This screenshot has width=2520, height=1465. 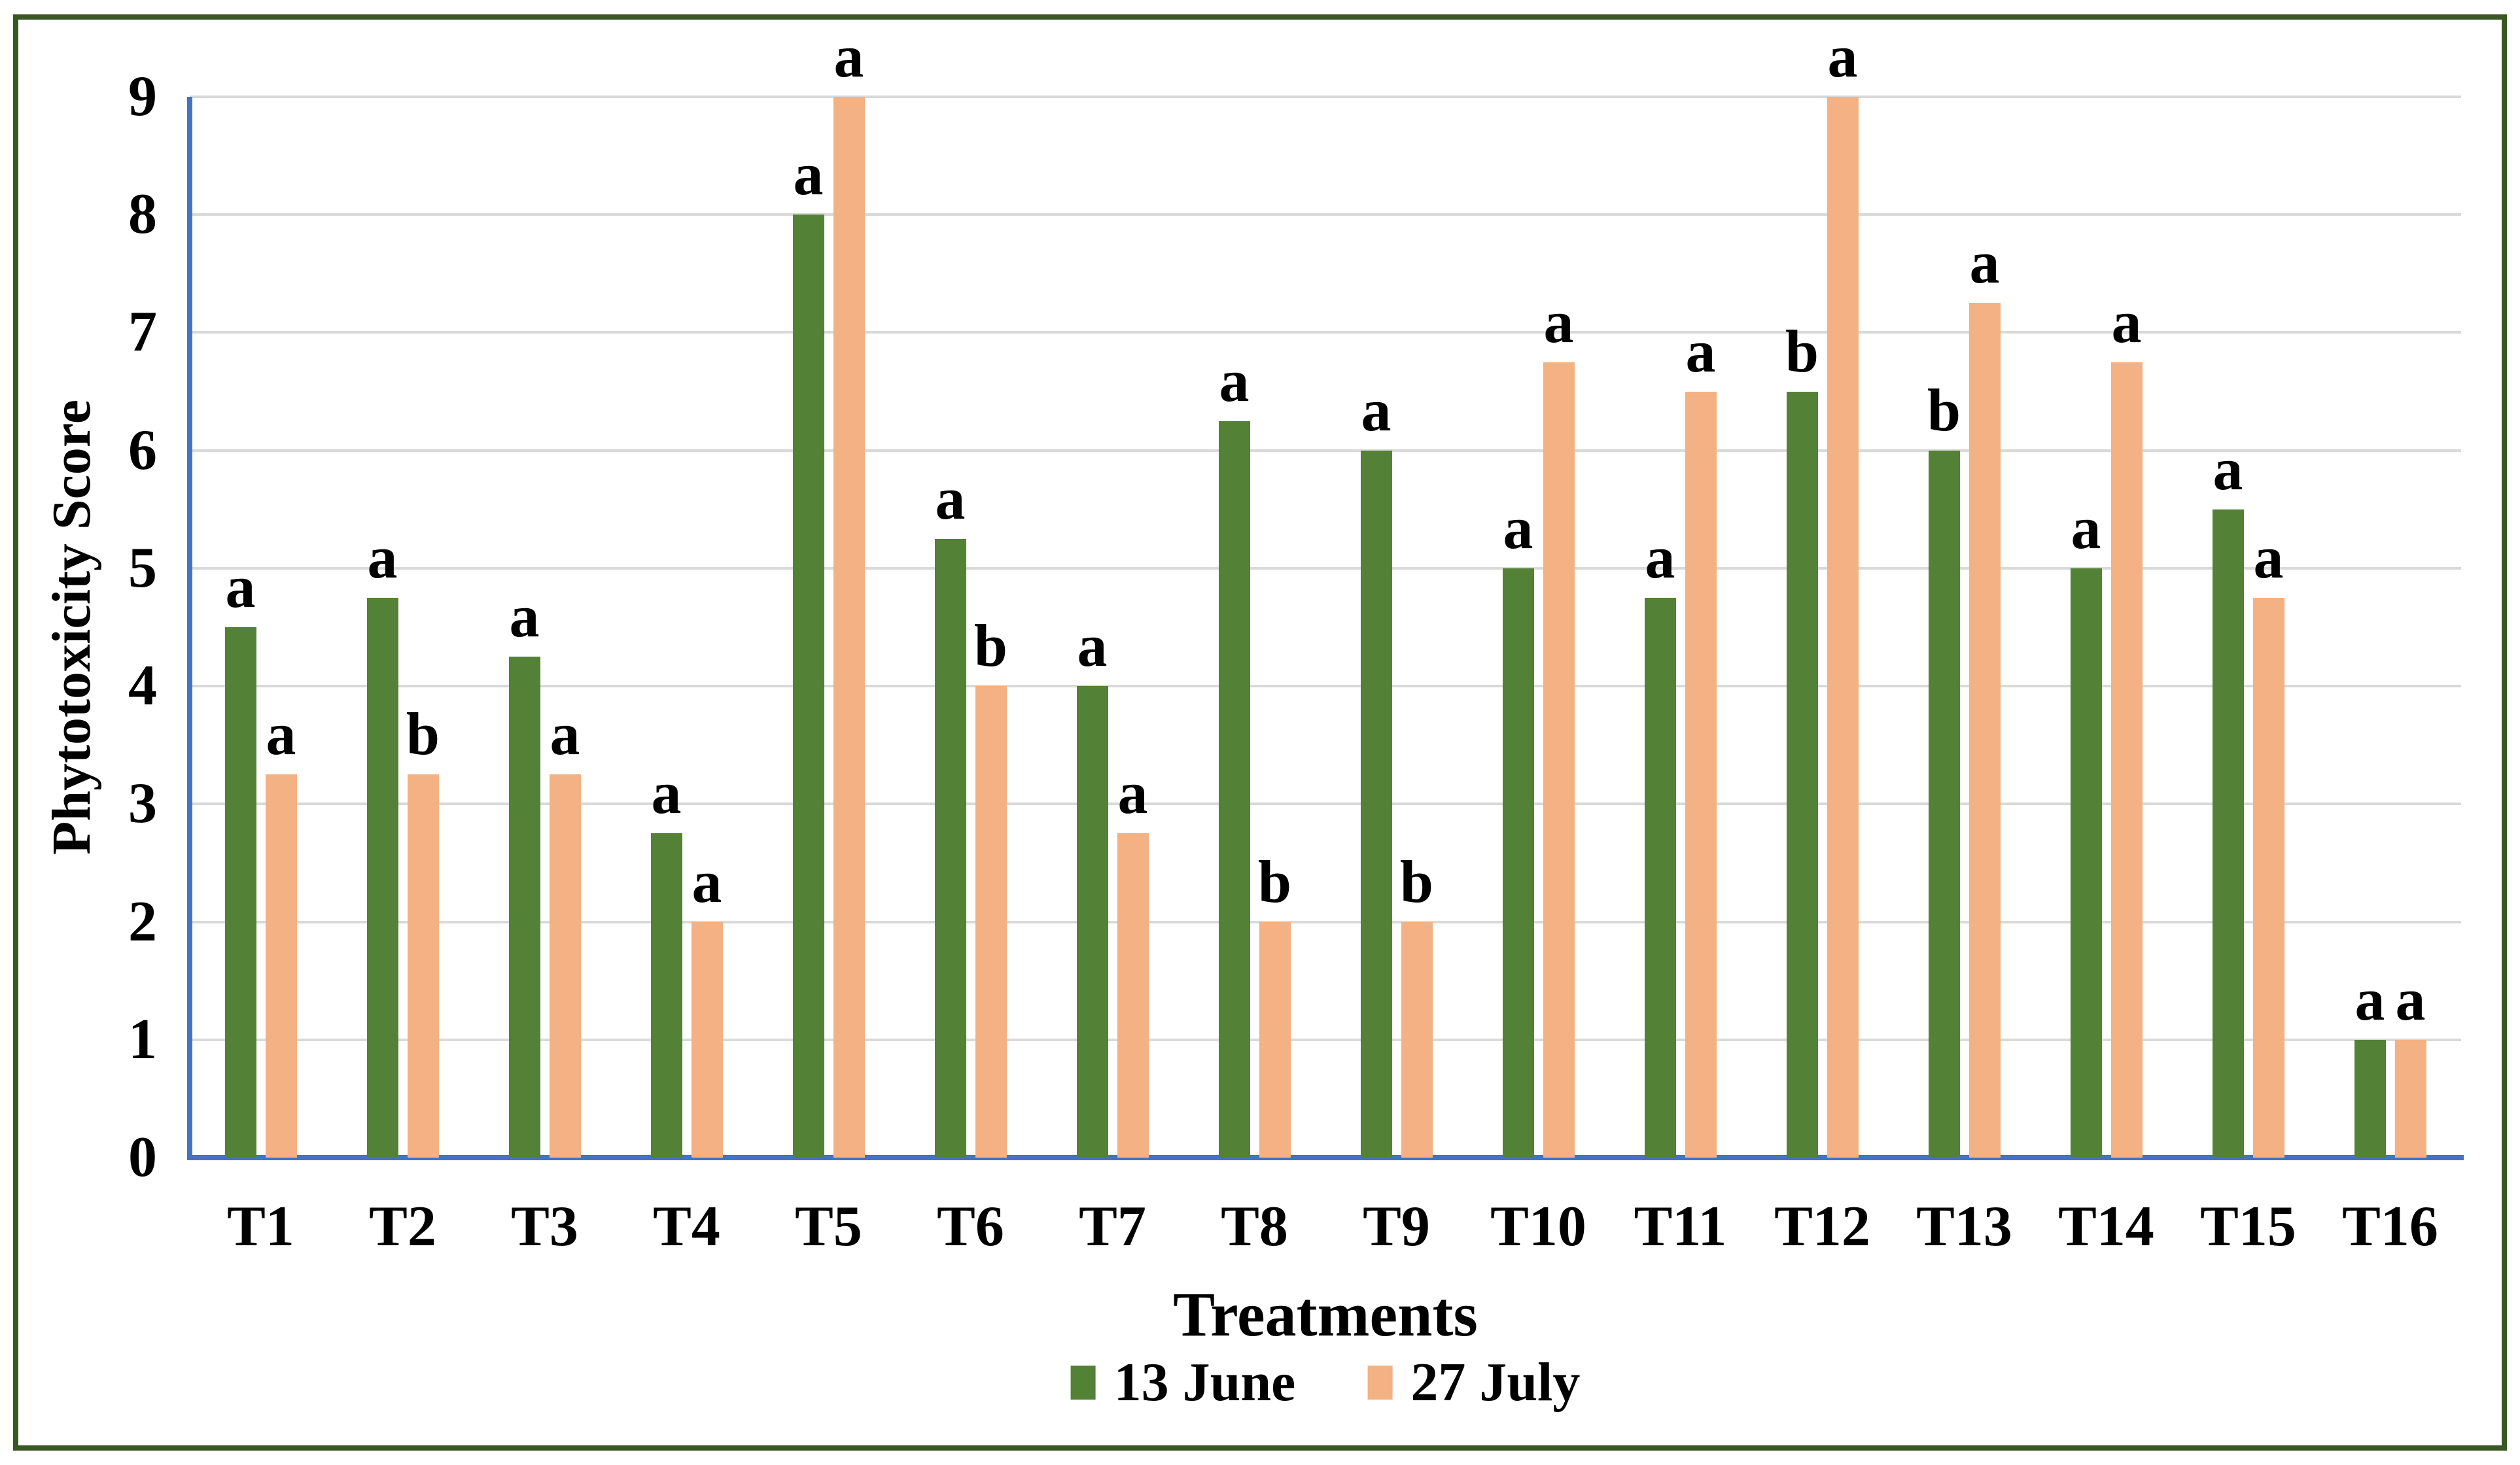 What do you see at coordinates (1092, 646) in the screenshot?
I see `significance-letter-T7-june: a` at bounding box center [1092, 646].